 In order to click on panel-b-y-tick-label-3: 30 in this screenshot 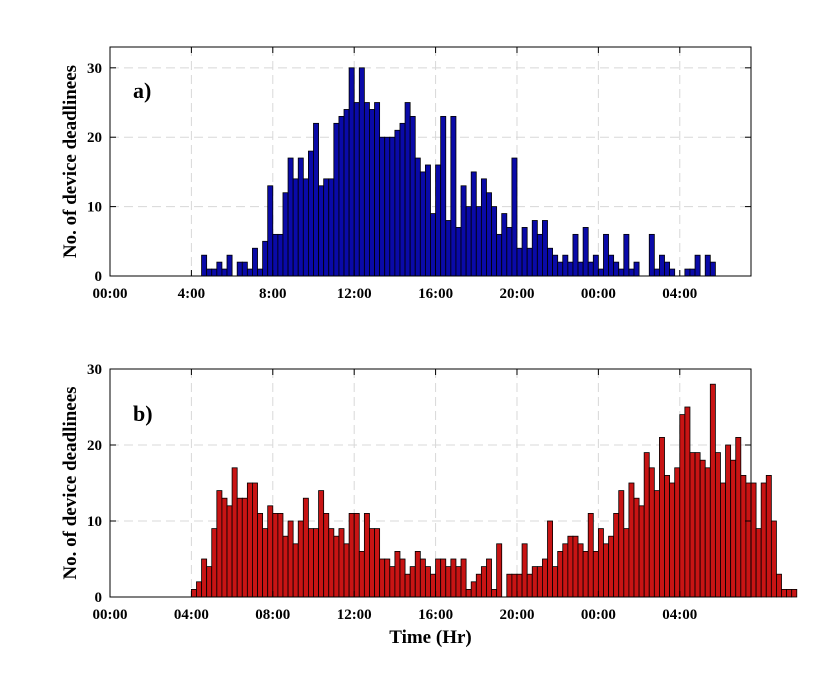, I will do `click(94, 370)`.